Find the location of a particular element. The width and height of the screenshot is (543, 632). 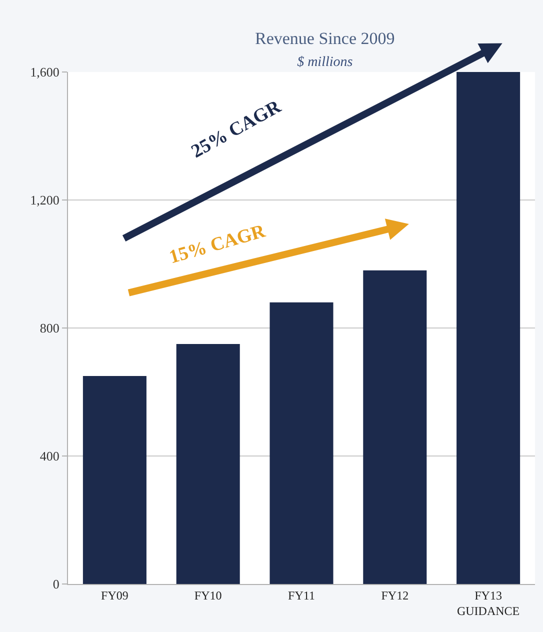

y-tick-label: 0 is located at coordinates (56, 584).